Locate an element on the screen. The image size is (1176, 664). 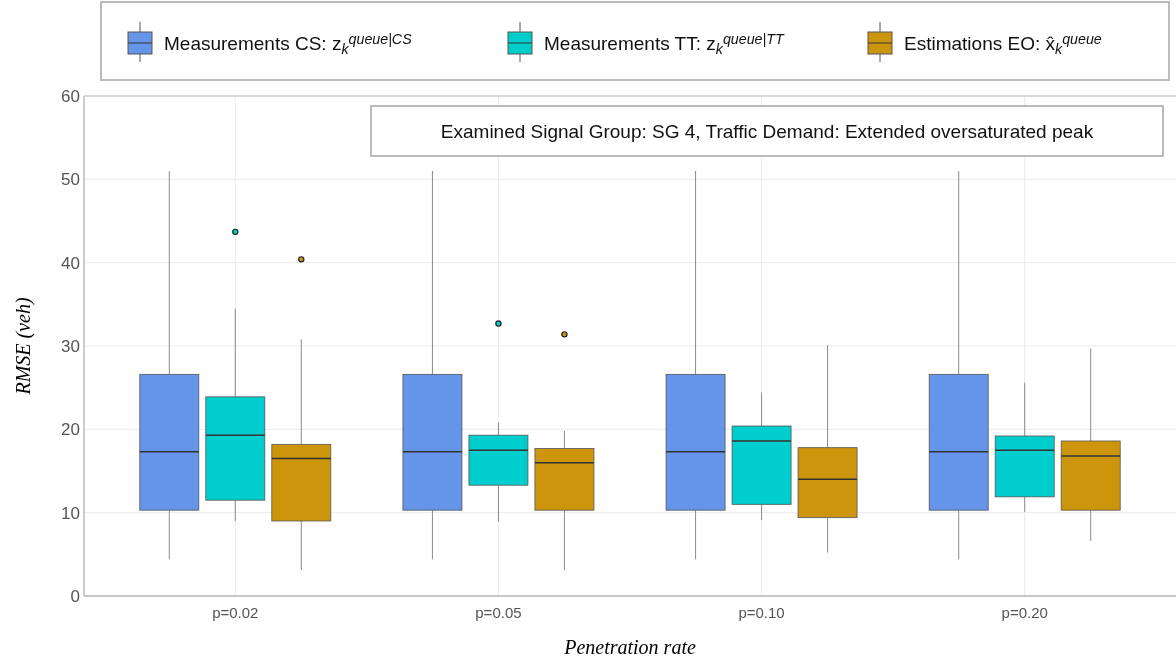
y-tick-label: 0 is located at coordinates (75, 596).